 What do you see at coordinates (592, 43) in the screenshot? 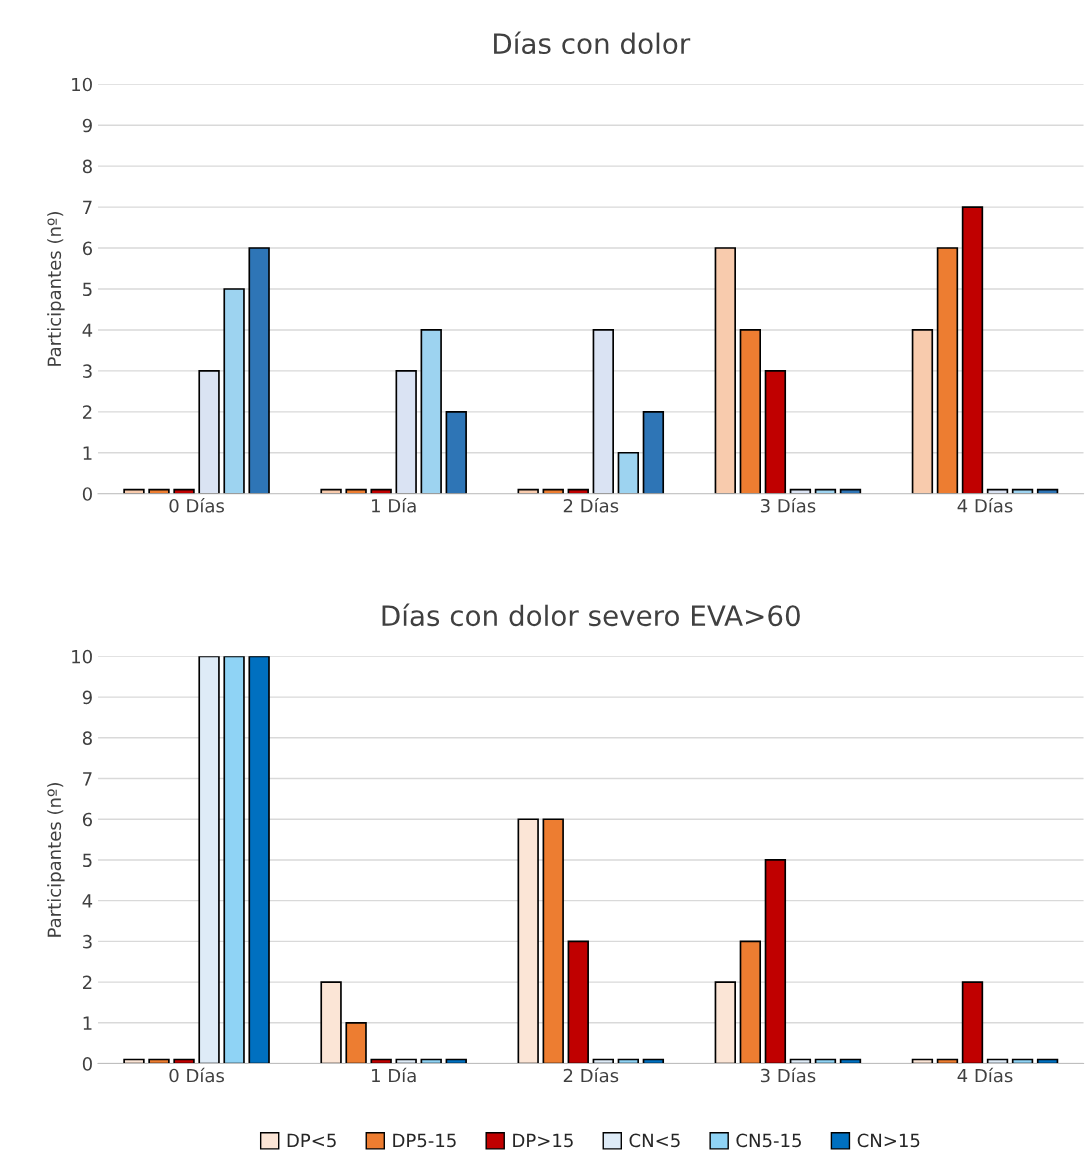
I see `chart-title: Días con dolor` at bounding box center [592, 43].